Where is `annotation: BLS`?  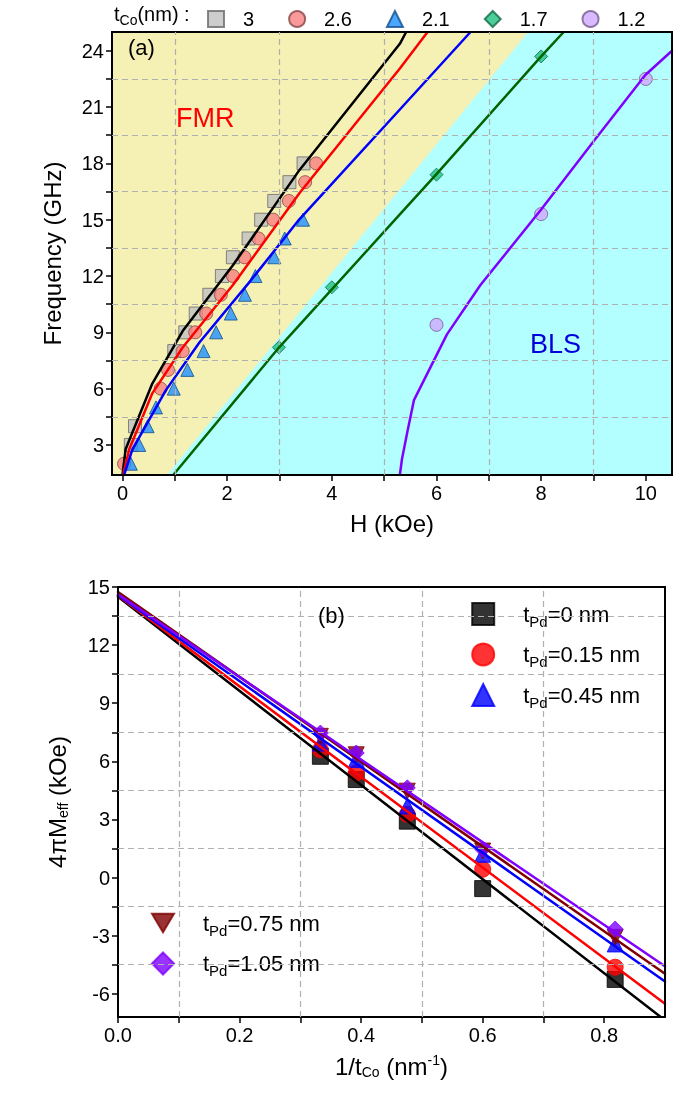
annotation: BLS is located at coordinates (556, 343).